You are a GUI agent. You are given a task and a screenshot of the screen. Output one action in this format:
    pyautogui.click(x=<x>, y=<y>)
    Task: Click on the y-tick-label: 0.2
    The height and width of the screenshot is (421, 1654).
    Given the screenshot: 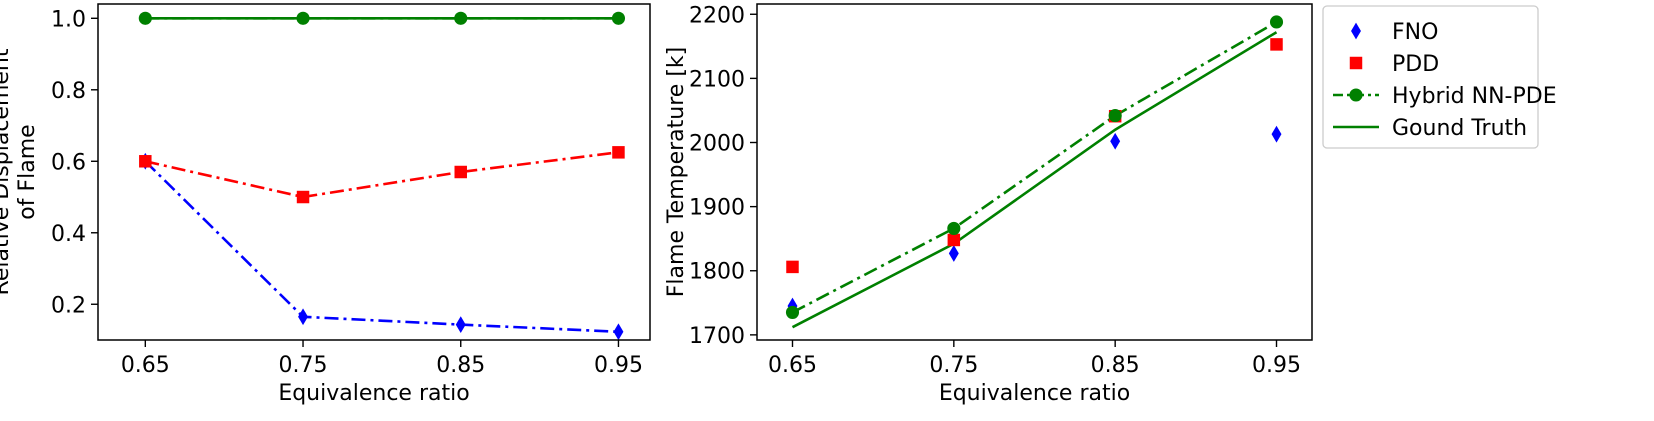 What is the action you would take?
    pyautogui.click(x=68, y=305)
    